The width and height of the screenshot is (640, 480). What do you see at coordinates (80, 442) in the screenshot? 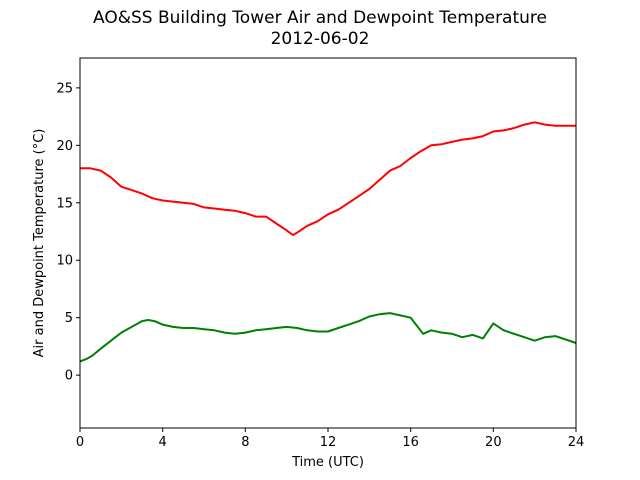
I see `x-tick-label: 0` at bounding box center [80, 442].